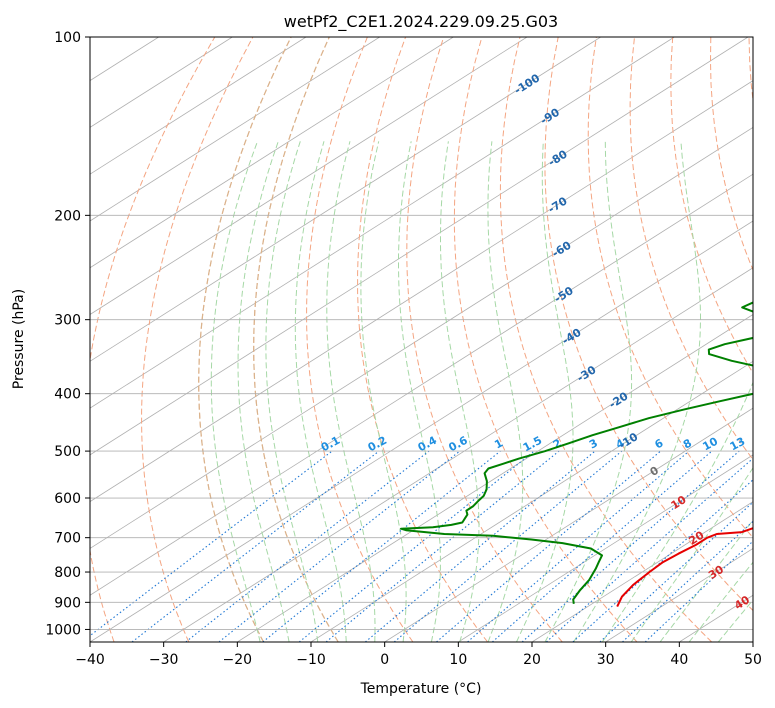 The height and width of the screenshot is (708, 775). What do you see at coordinates (67, 395) in the screenshot?
I see `y-tick-label: 400` at bounding box center [67, 395].